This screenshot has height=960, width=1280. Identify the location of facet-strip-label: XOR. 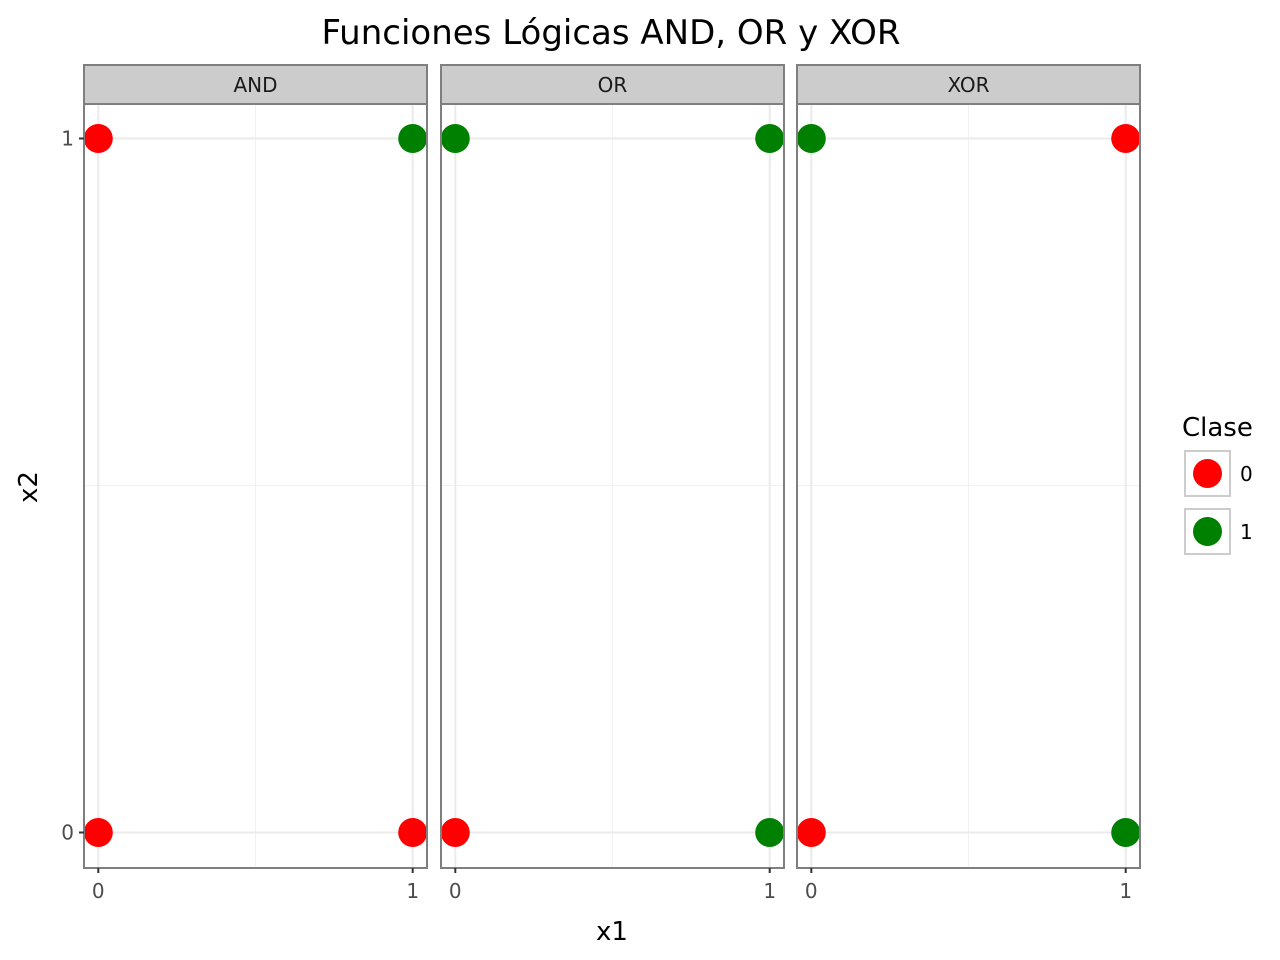
(968, 85).